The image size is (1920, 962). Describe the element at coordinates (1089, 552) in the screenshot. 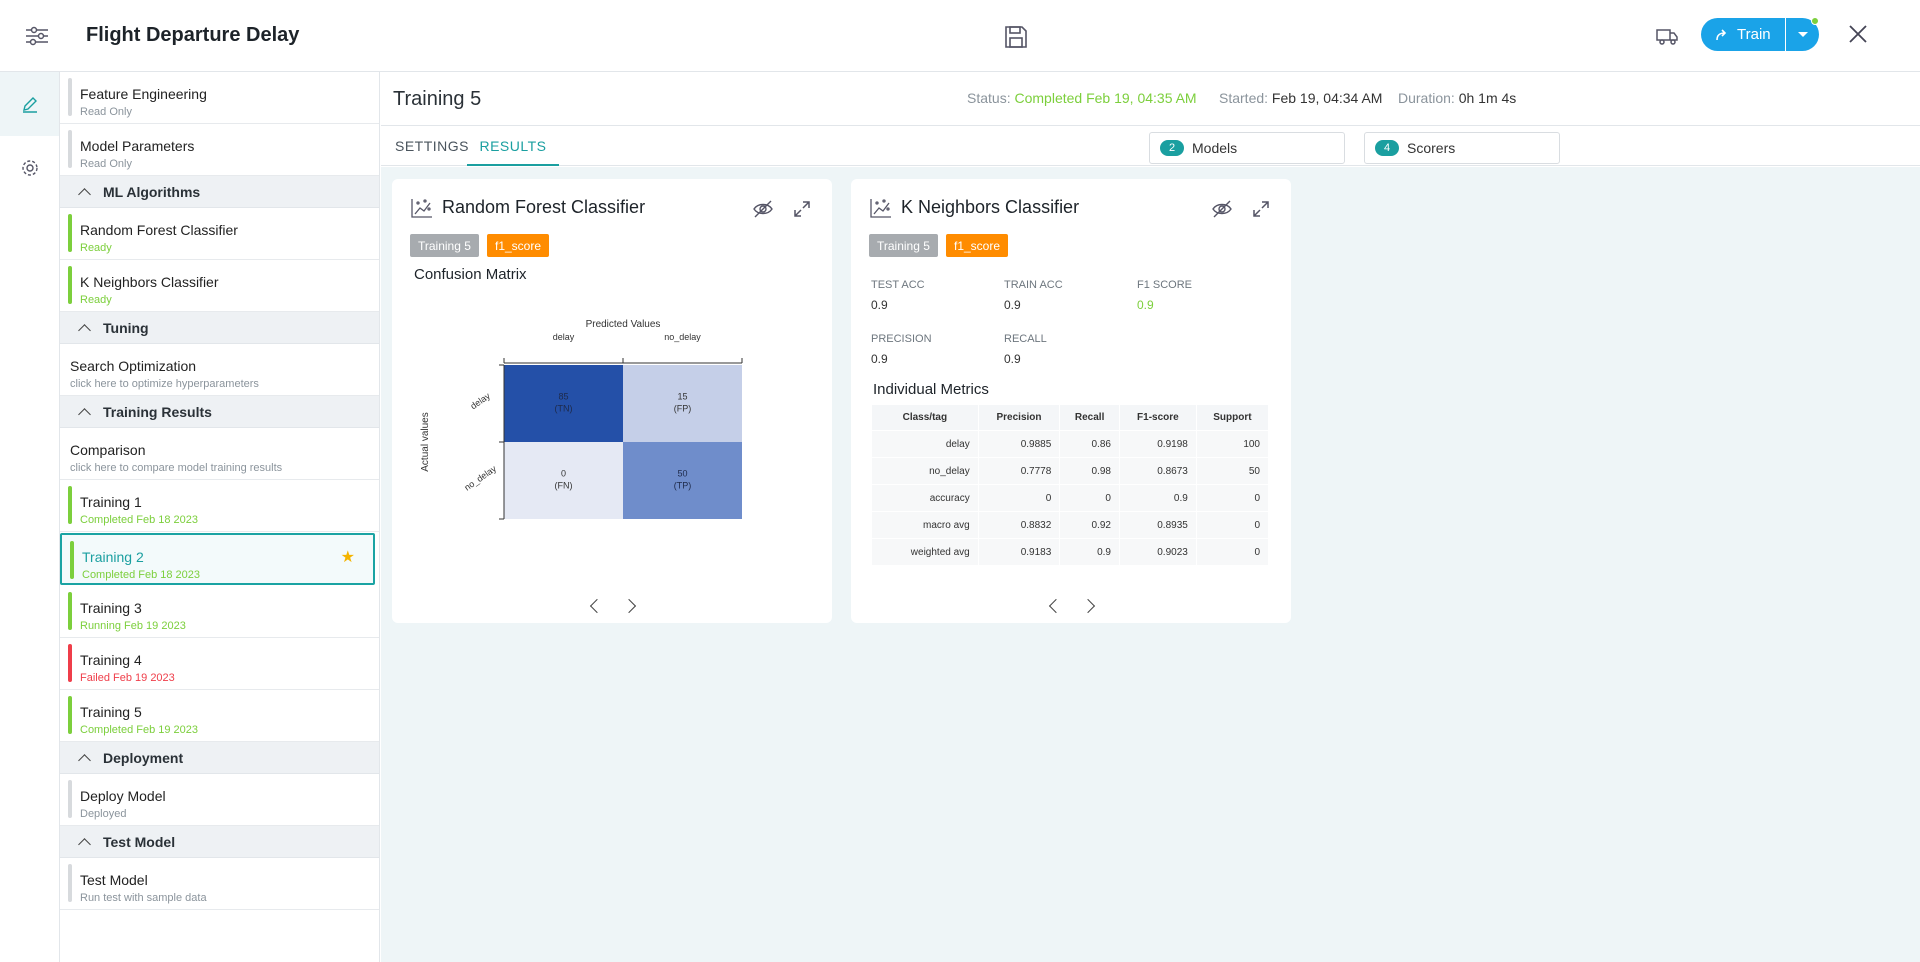

I see `table-cell: 0.9` at that location.